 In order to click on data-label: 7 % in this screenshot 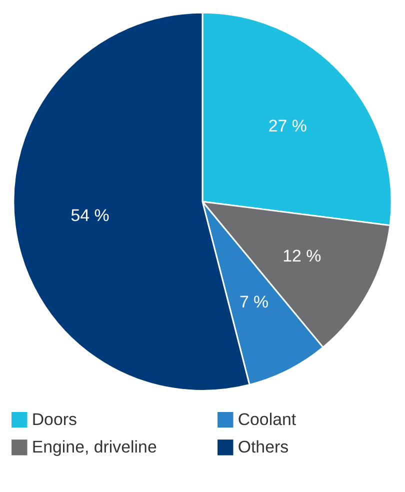, I will do `click(254, 302)`.